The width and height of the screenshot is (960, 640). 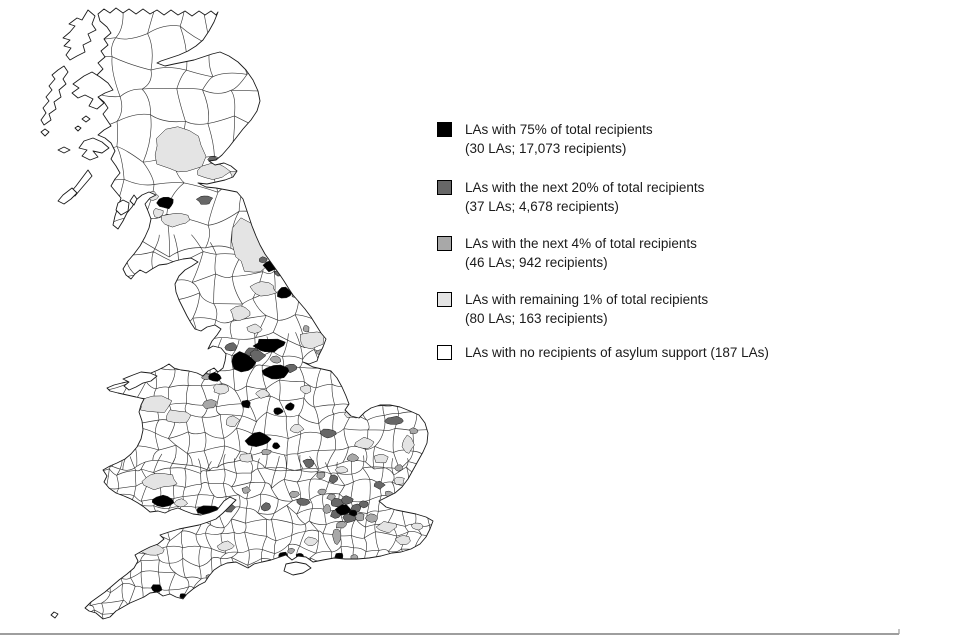 What do you see at coordinates (276, 446) in the screenshot?
I see `la-patch-coventry` at bounding box center [276, 446].